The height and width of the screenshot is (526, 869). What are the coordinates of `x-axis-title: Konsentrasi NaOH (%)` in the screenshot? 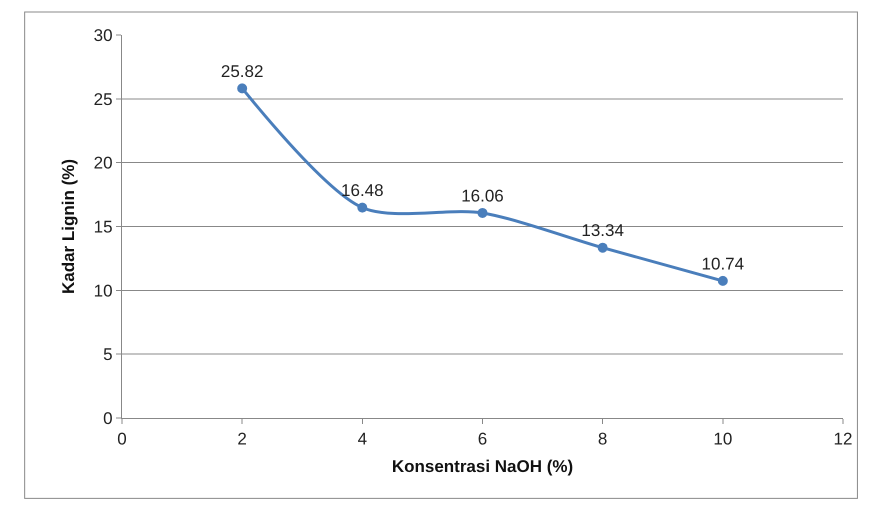 It's located at (483, 466).